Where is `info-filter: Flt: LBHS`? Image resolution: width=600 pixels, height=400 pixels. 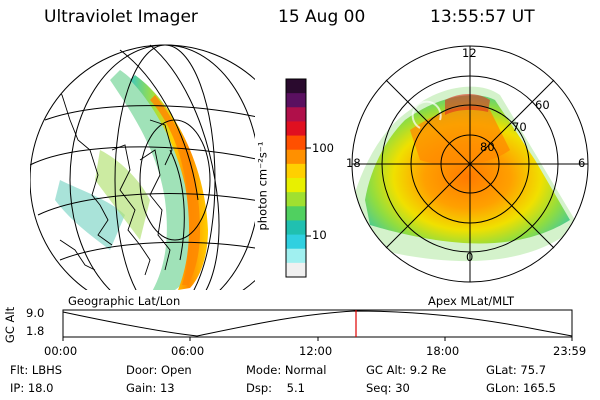 info-filter: Flt: LBHS is located at coordinates (36, 370).